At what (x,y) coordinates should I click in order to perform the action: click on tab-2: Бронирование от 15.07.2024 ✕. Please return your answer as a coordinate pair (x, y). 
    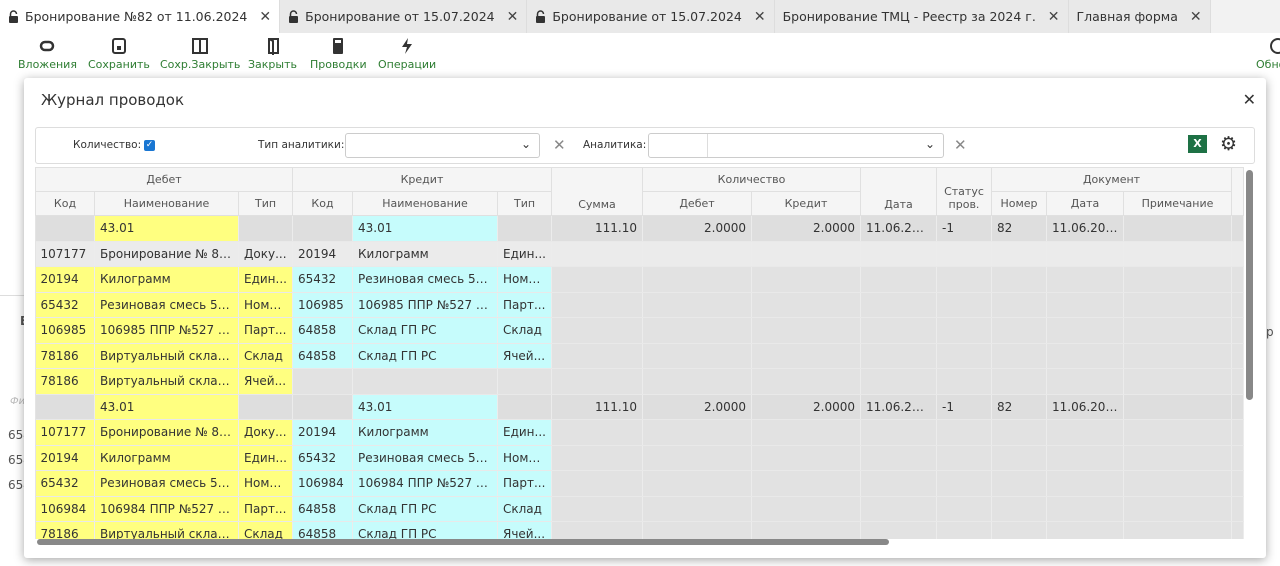
    Looking at the image, I should click on (651, 16).